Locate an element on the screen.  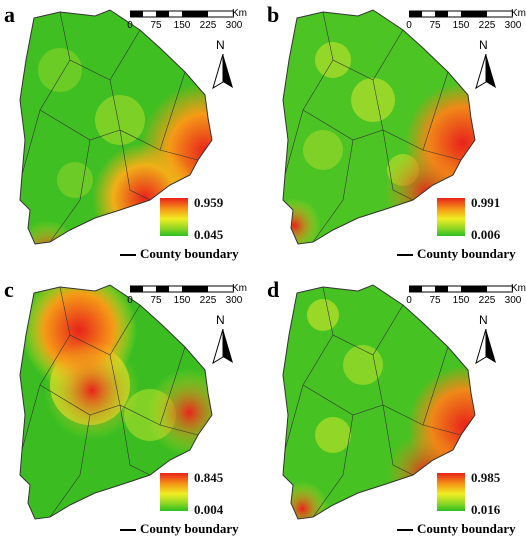
county-boundaries-b is located at coordinates (373, 127).